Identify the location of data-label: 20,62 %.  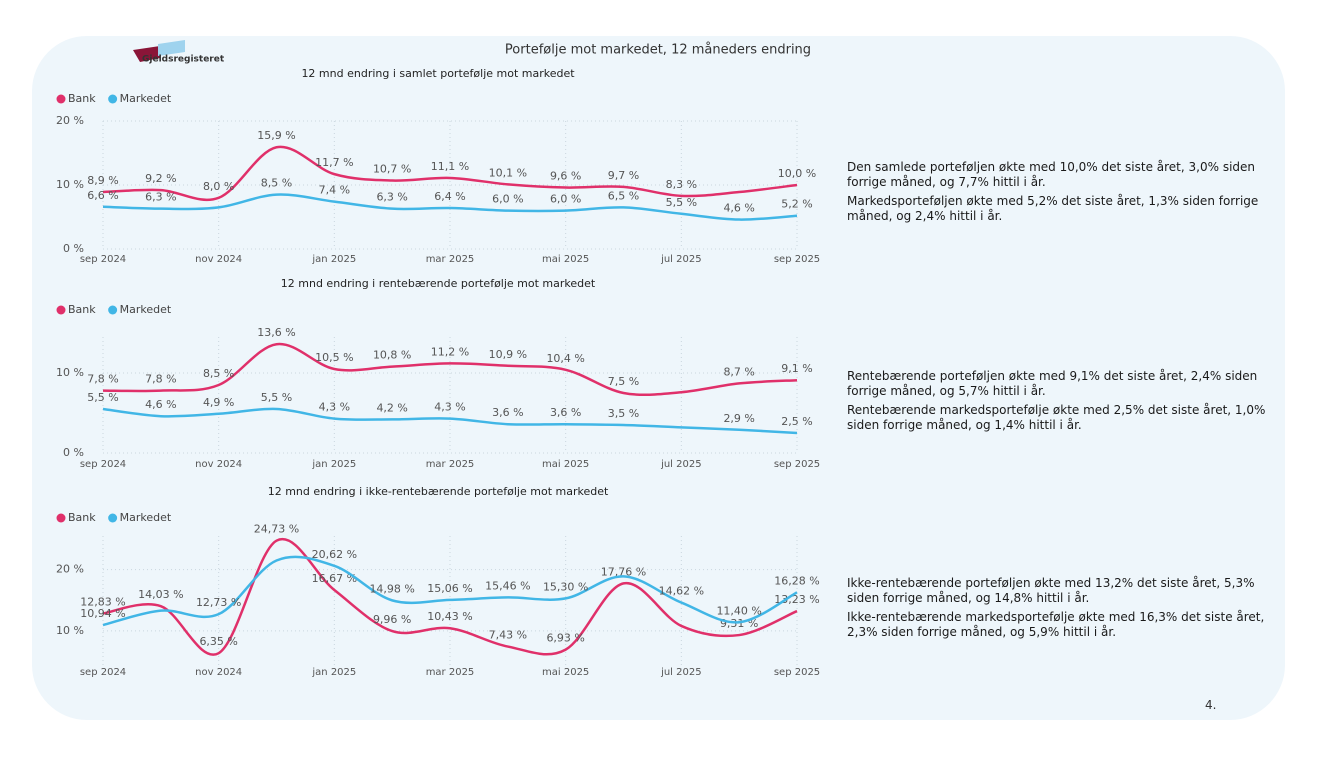
(334, 554).